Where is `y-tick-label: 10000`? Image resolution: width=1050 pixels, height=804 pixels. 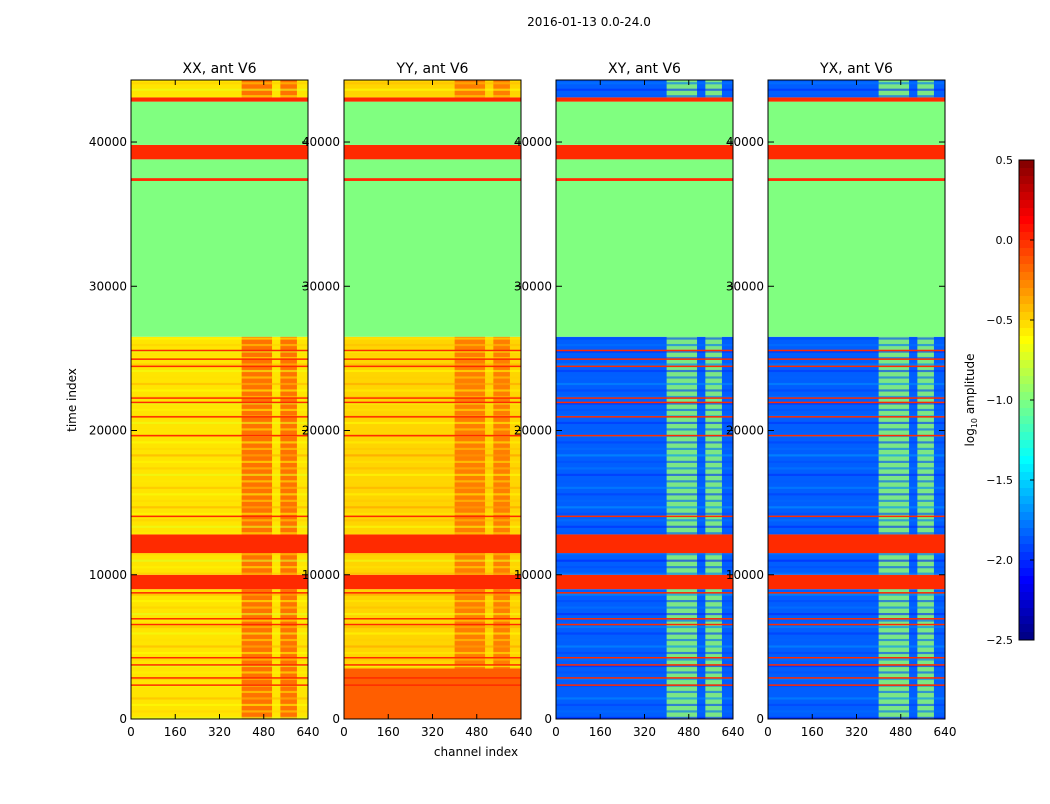
y-tick-label: 10000 is located at coordinates (108, 575).